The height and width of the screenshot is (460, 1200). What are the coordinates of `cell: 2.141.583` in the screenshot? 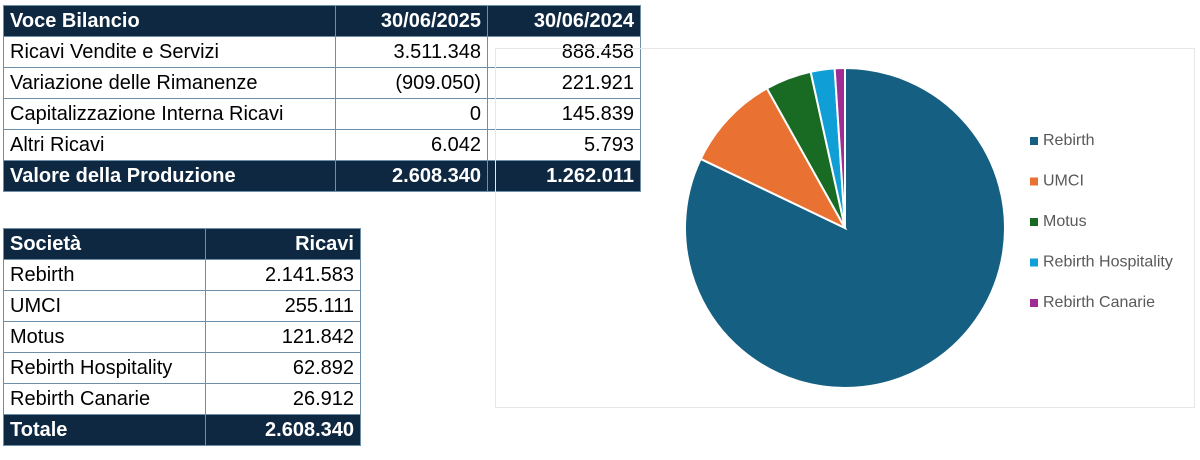 It's located at (283, 275).